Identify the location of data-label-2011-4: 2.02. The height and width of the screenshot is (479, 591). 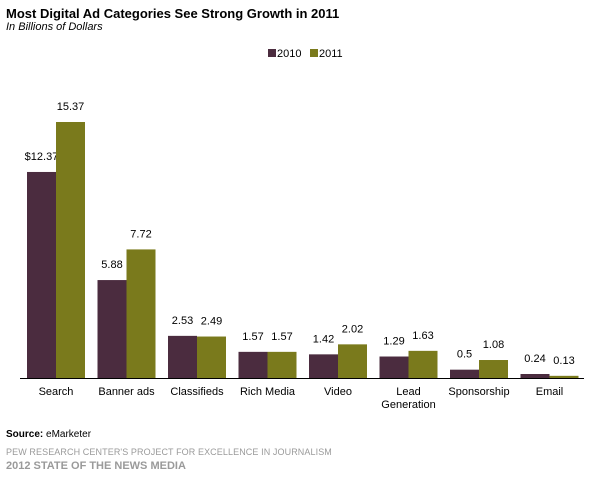
(352, 329).